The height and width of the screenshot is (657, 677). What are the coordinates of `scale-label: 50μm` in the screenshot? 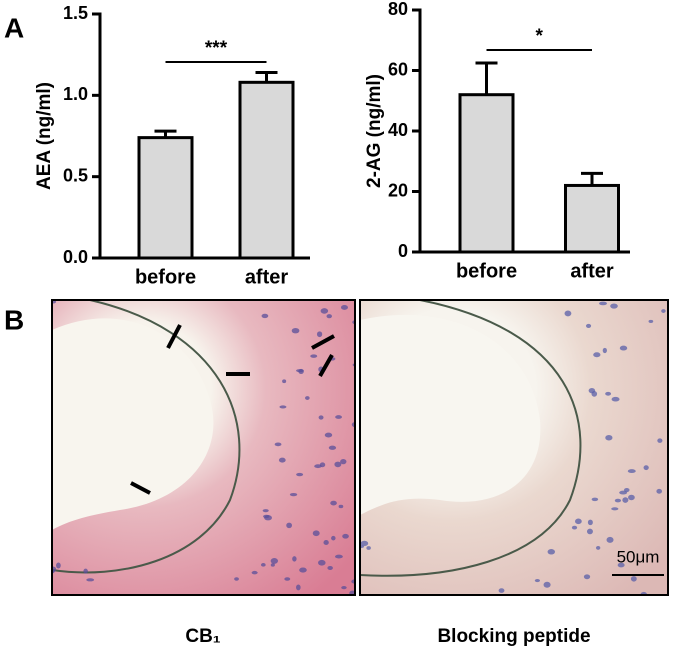 It's located at (638, 556).